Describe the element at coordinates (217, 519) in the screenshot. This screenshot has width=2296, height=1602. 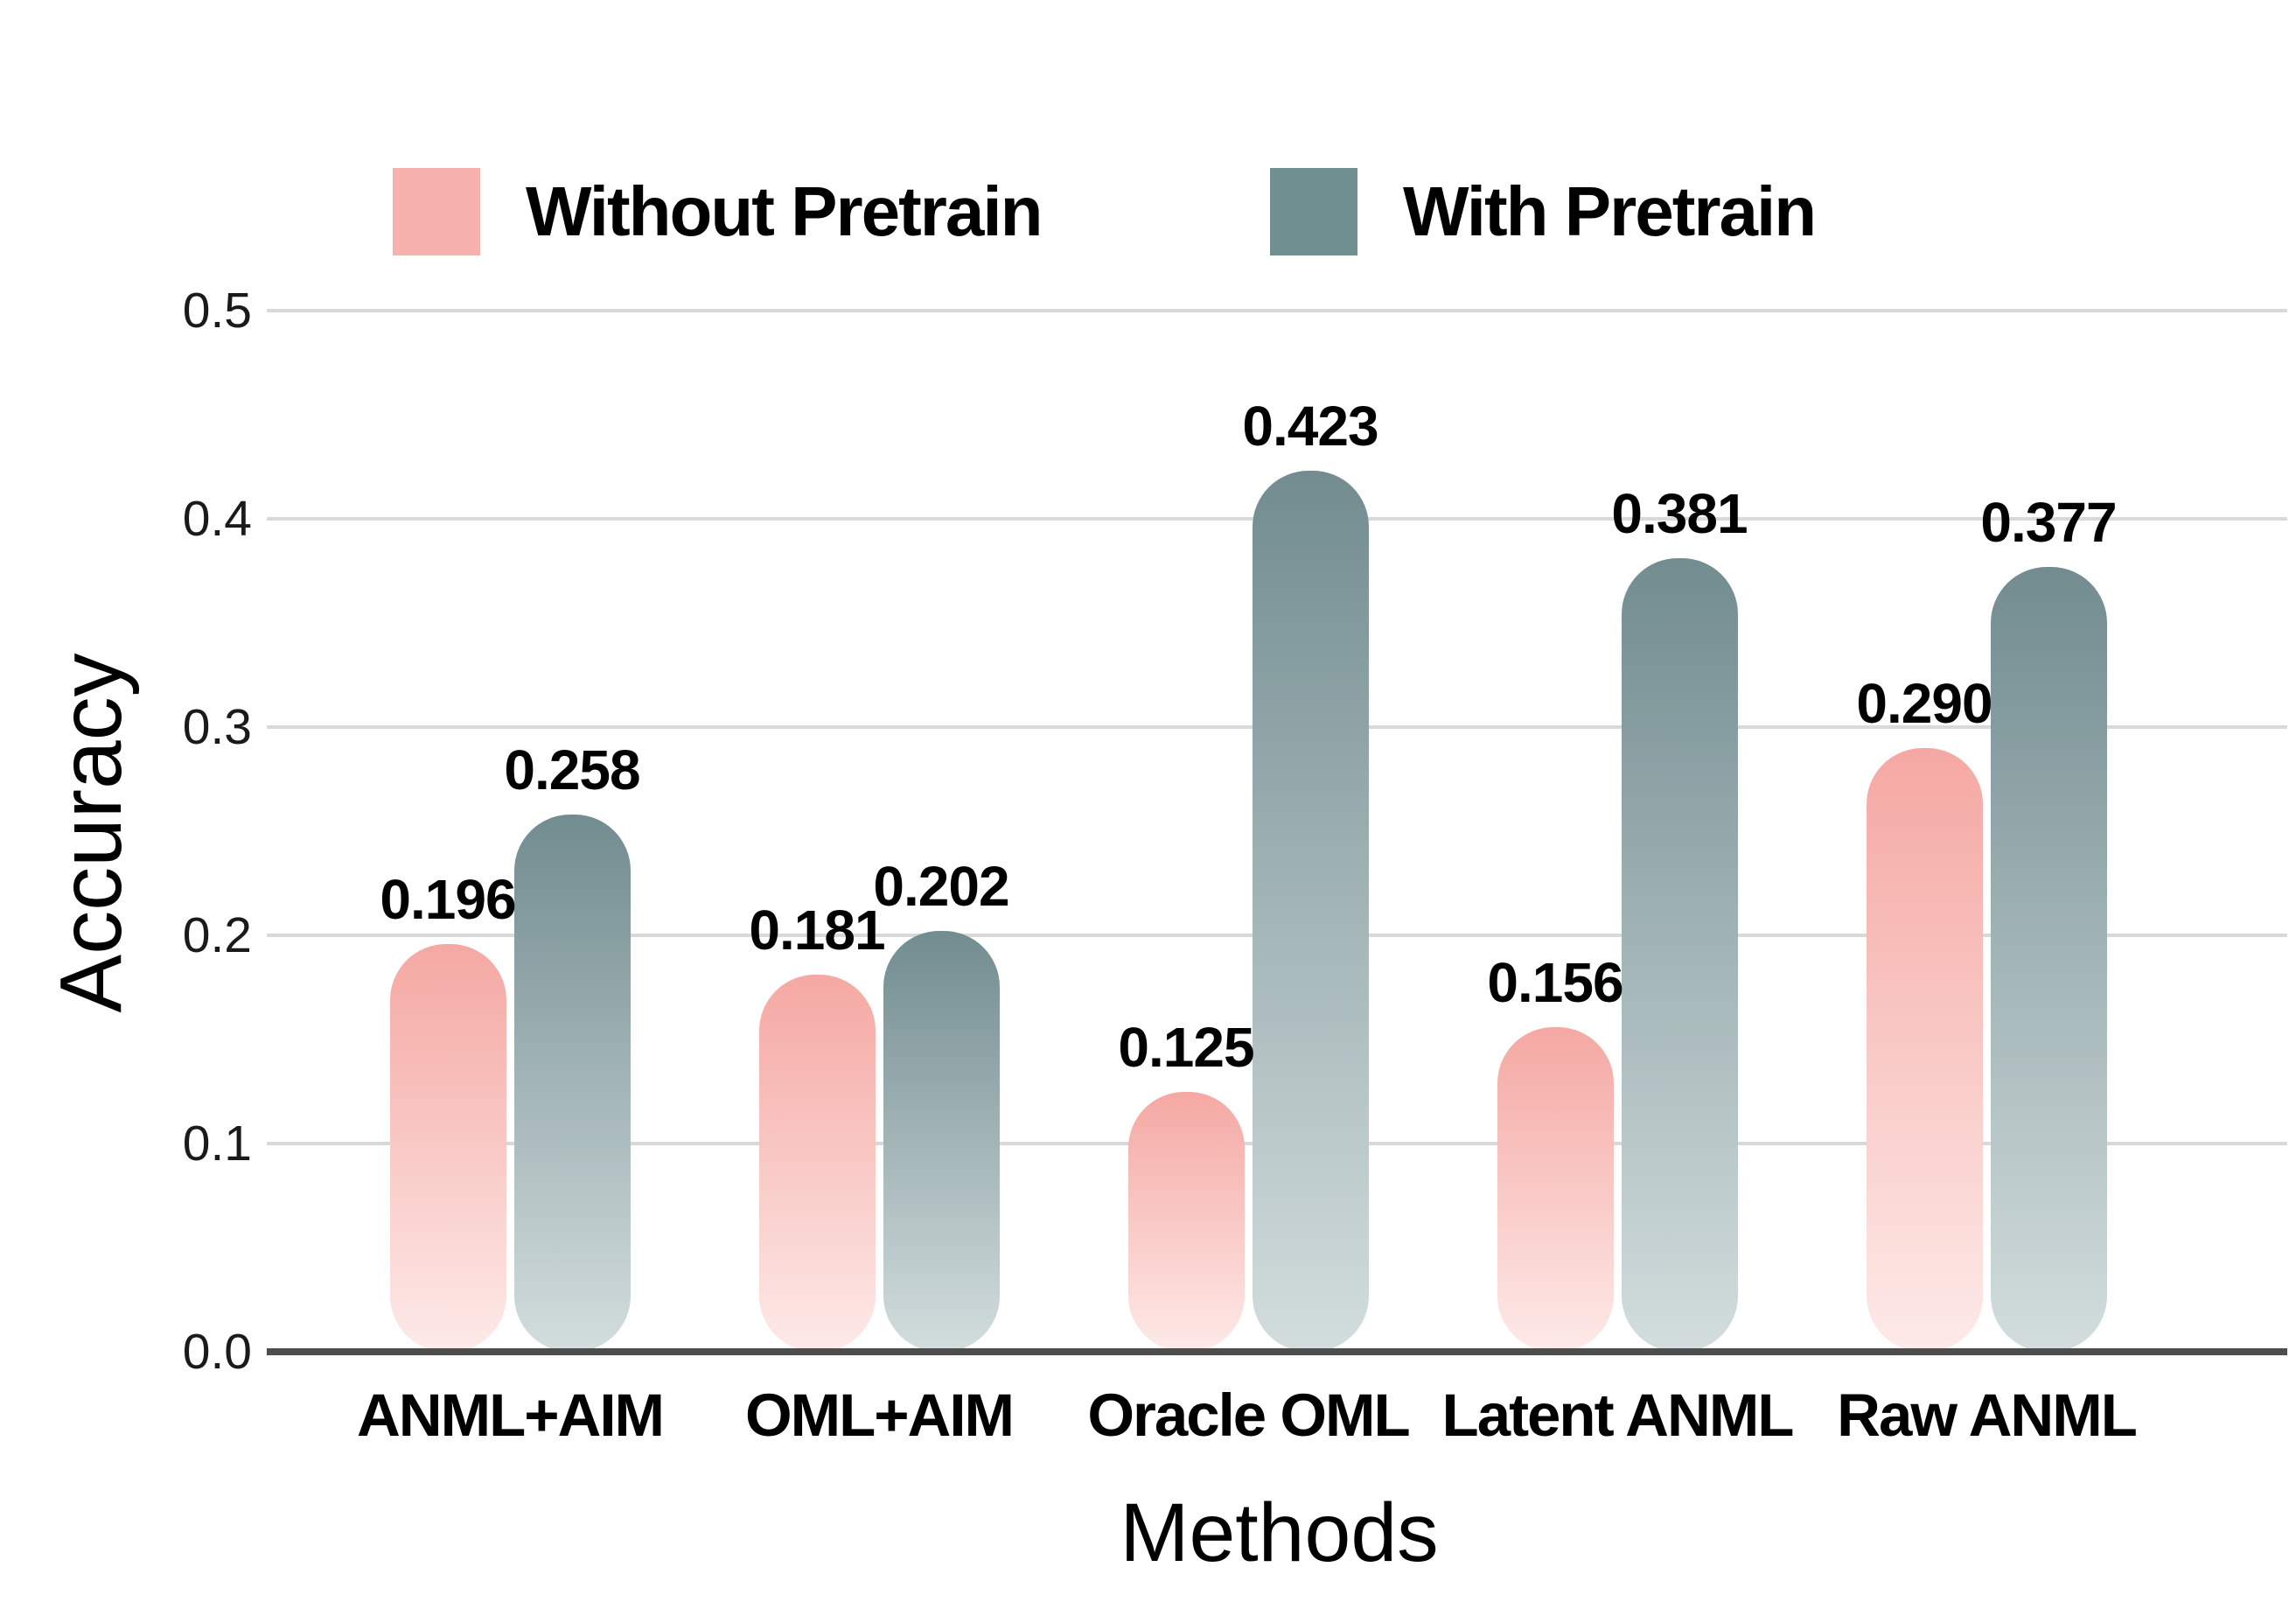
I see `y-tick-label-0.4: 0.4` at that location.